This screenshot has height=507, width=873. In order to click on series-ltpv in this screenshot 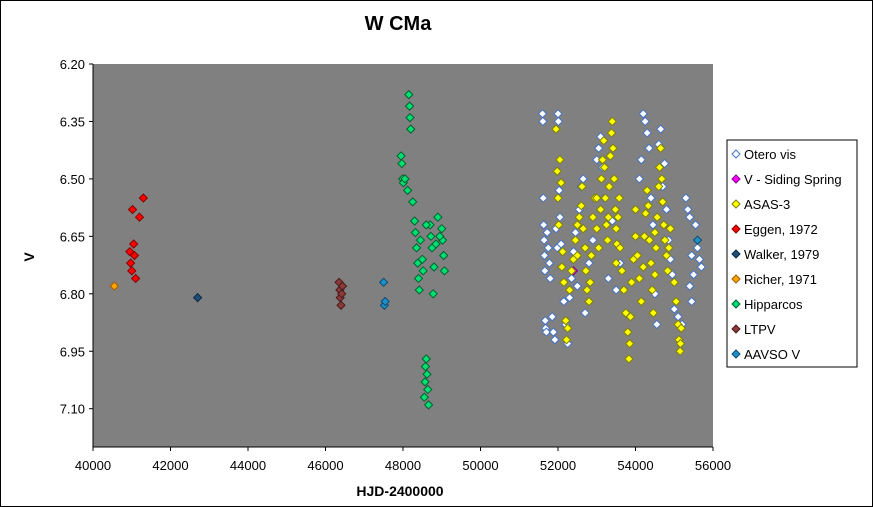, I will do `click(341, 293)`.